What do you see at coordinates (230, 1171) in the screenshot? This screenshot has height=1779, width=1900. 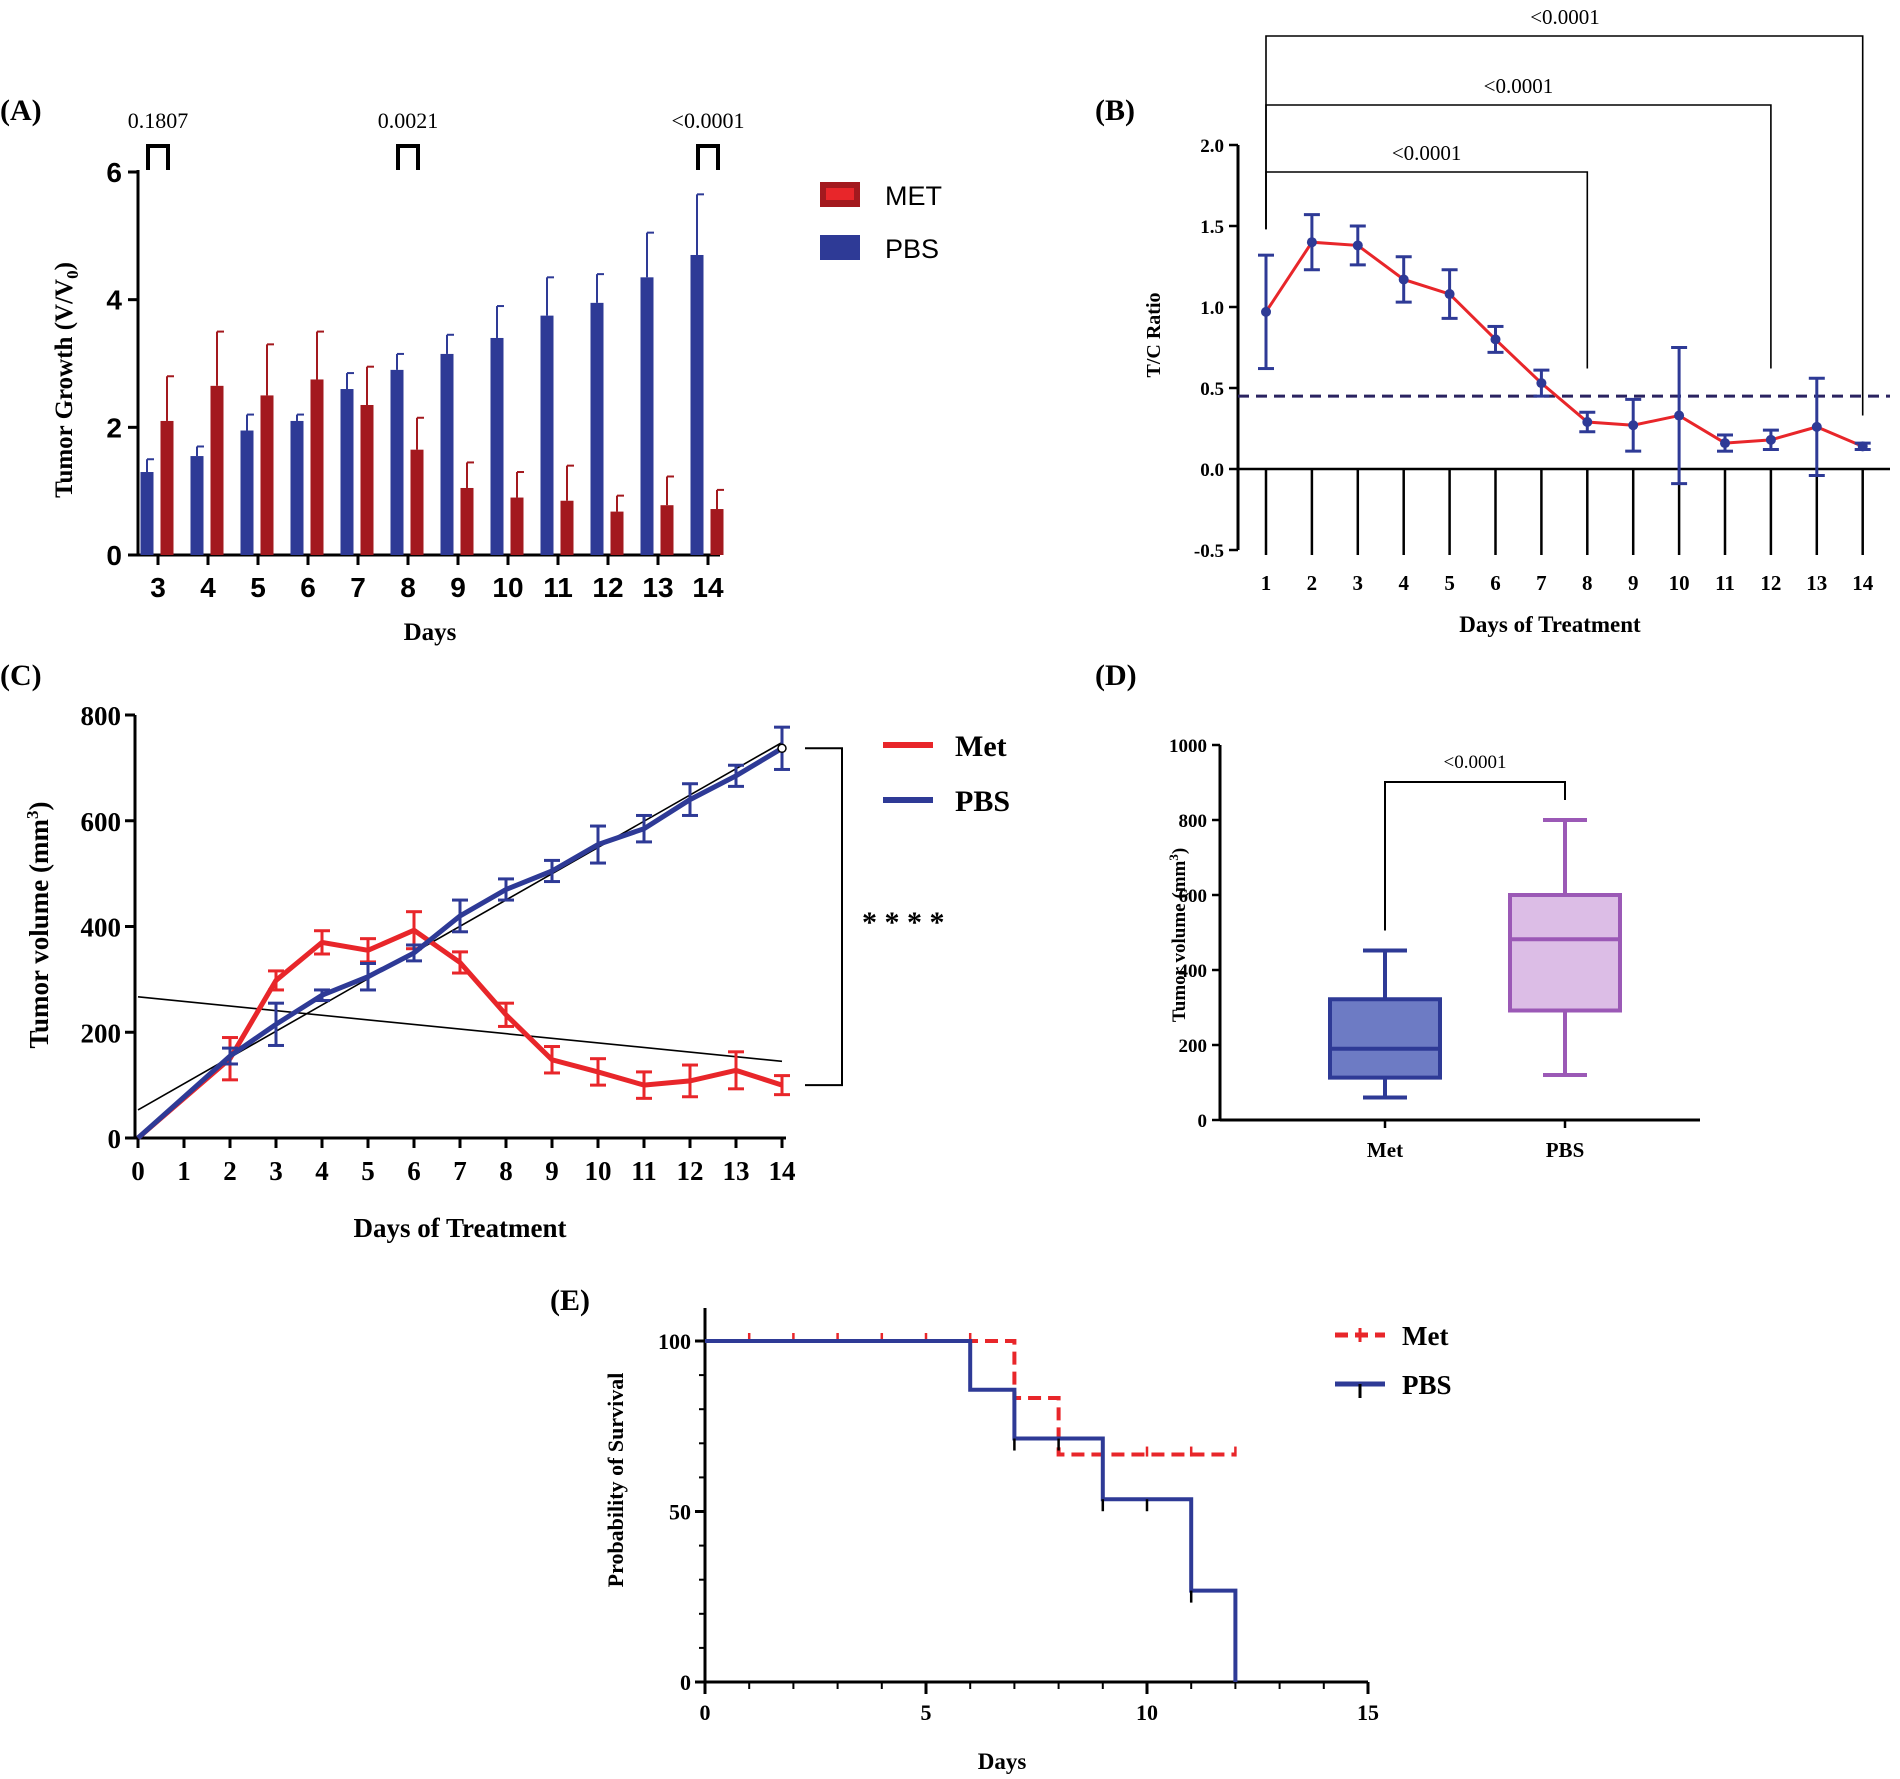 I see `panel-c-xtick-label: 2` at bounding box center [230, 1171].